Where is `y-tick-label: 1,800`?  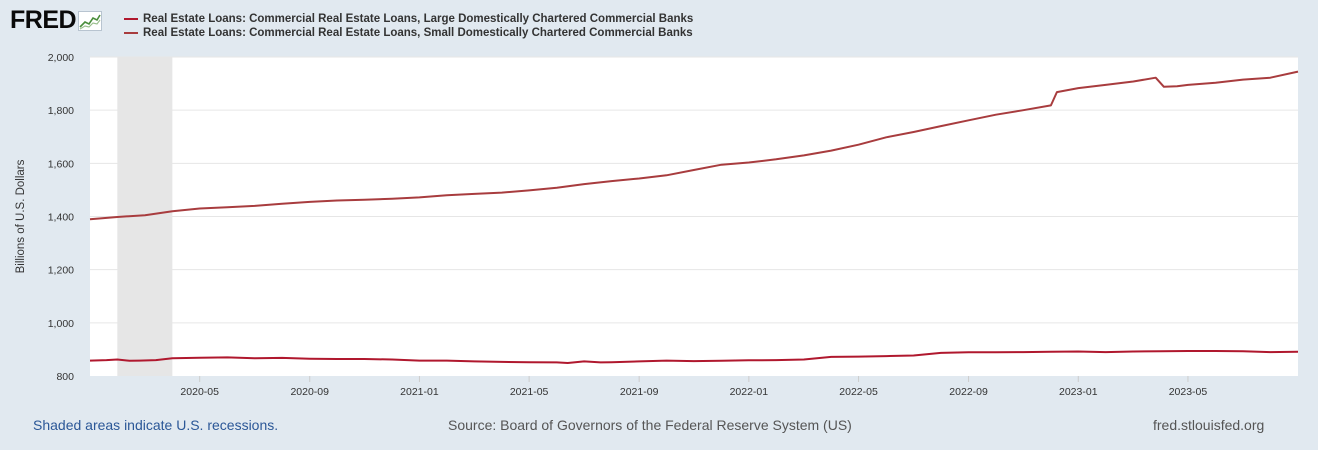 y-tick-label: 1,800 is located at coordinates (61, 111).